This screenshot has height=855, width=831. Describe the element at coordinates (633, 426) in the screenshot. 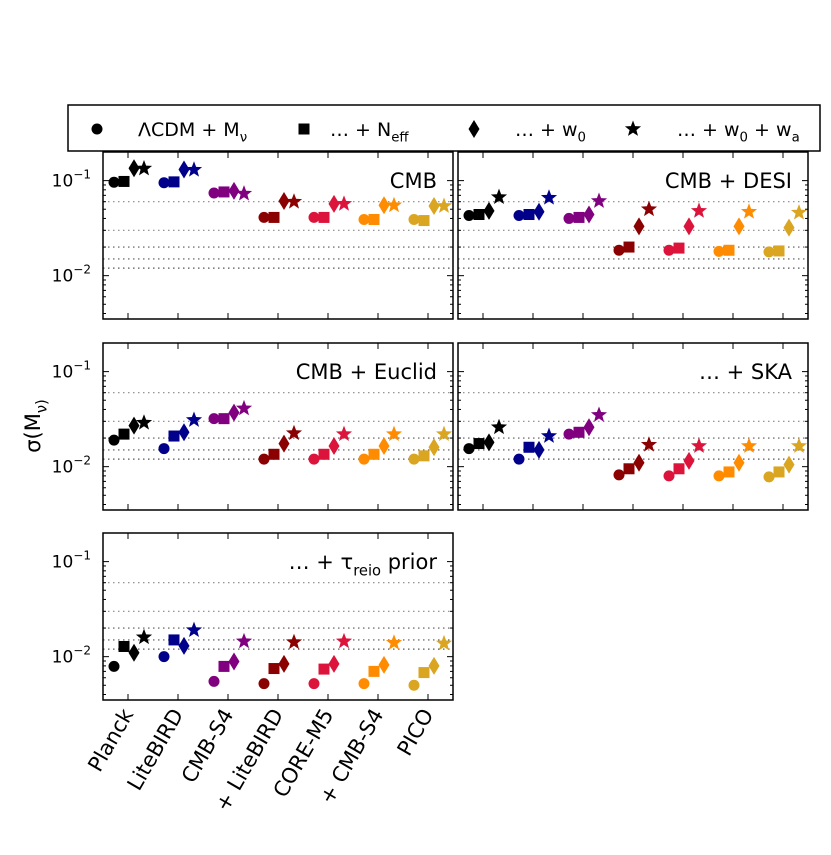

I see `panel-ska: … + SKA` at that location.